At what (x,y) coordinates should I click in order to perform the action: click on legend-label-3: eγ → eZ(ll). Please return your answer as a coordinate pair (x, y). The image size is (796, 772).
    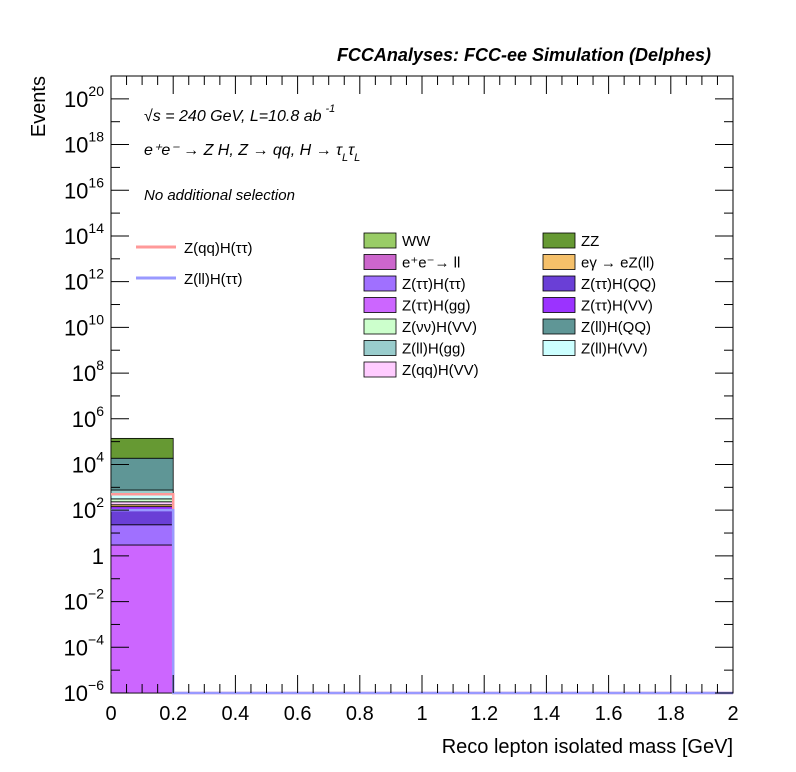
    Looking at the image, I should click on (617, 263).